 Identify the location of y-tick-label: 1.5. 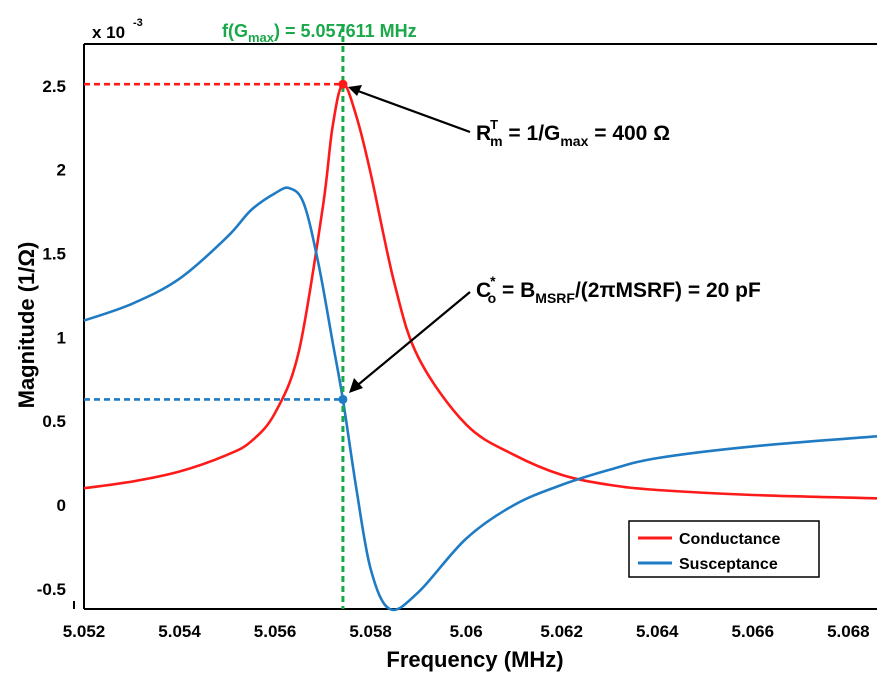
(54, 254).